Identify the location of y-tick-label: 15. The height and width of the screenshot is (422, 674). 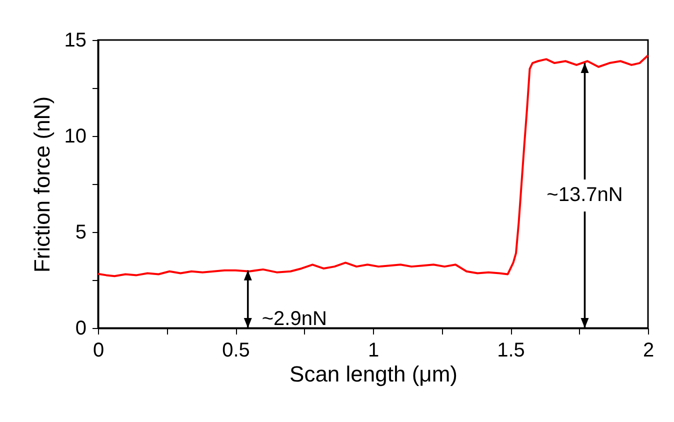
(75, 41).